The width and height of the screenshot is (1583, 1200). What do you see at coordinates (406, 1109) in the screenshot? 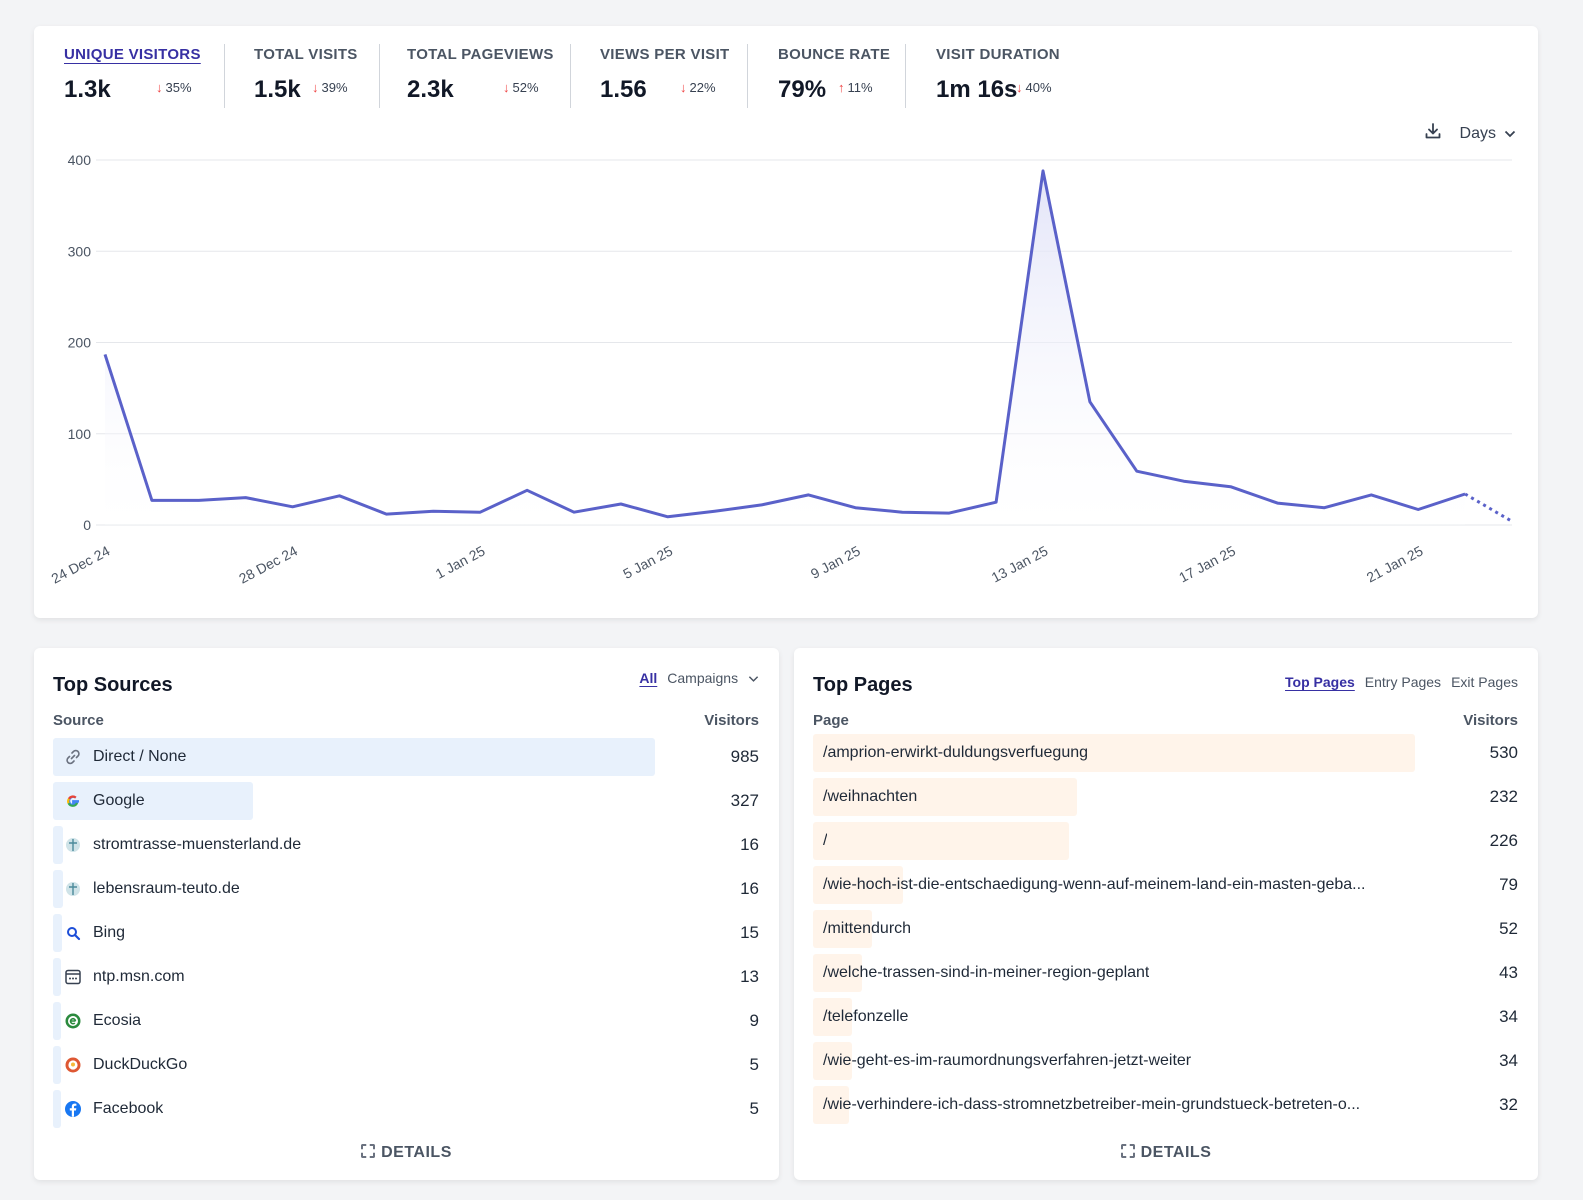
I see `list-item: Facebook 5` at bounding box center [406, 1109].